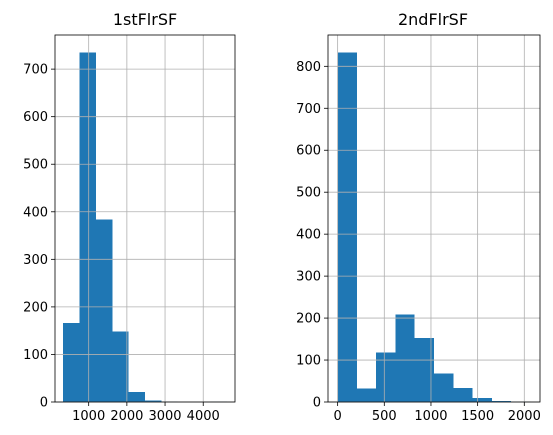 Image resolution: width=553 pixels, height=435 pixels. I want to click on x-tick-label: 4000, so click(203, 416).